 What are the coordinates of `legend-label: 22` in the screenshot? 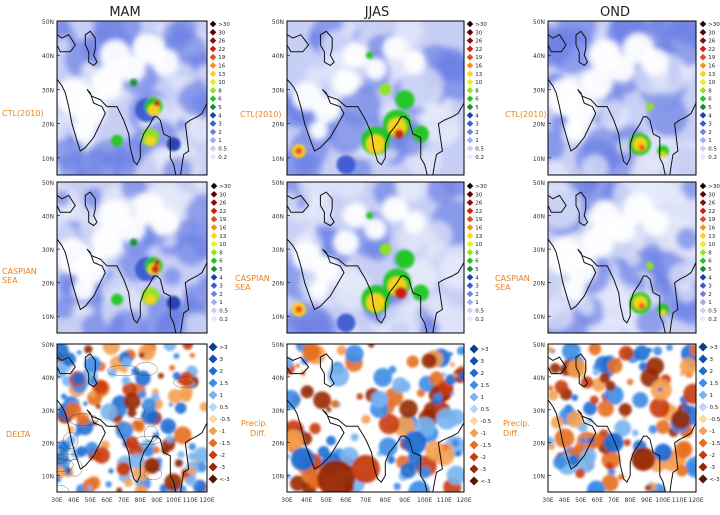 It's located at (222, 212).